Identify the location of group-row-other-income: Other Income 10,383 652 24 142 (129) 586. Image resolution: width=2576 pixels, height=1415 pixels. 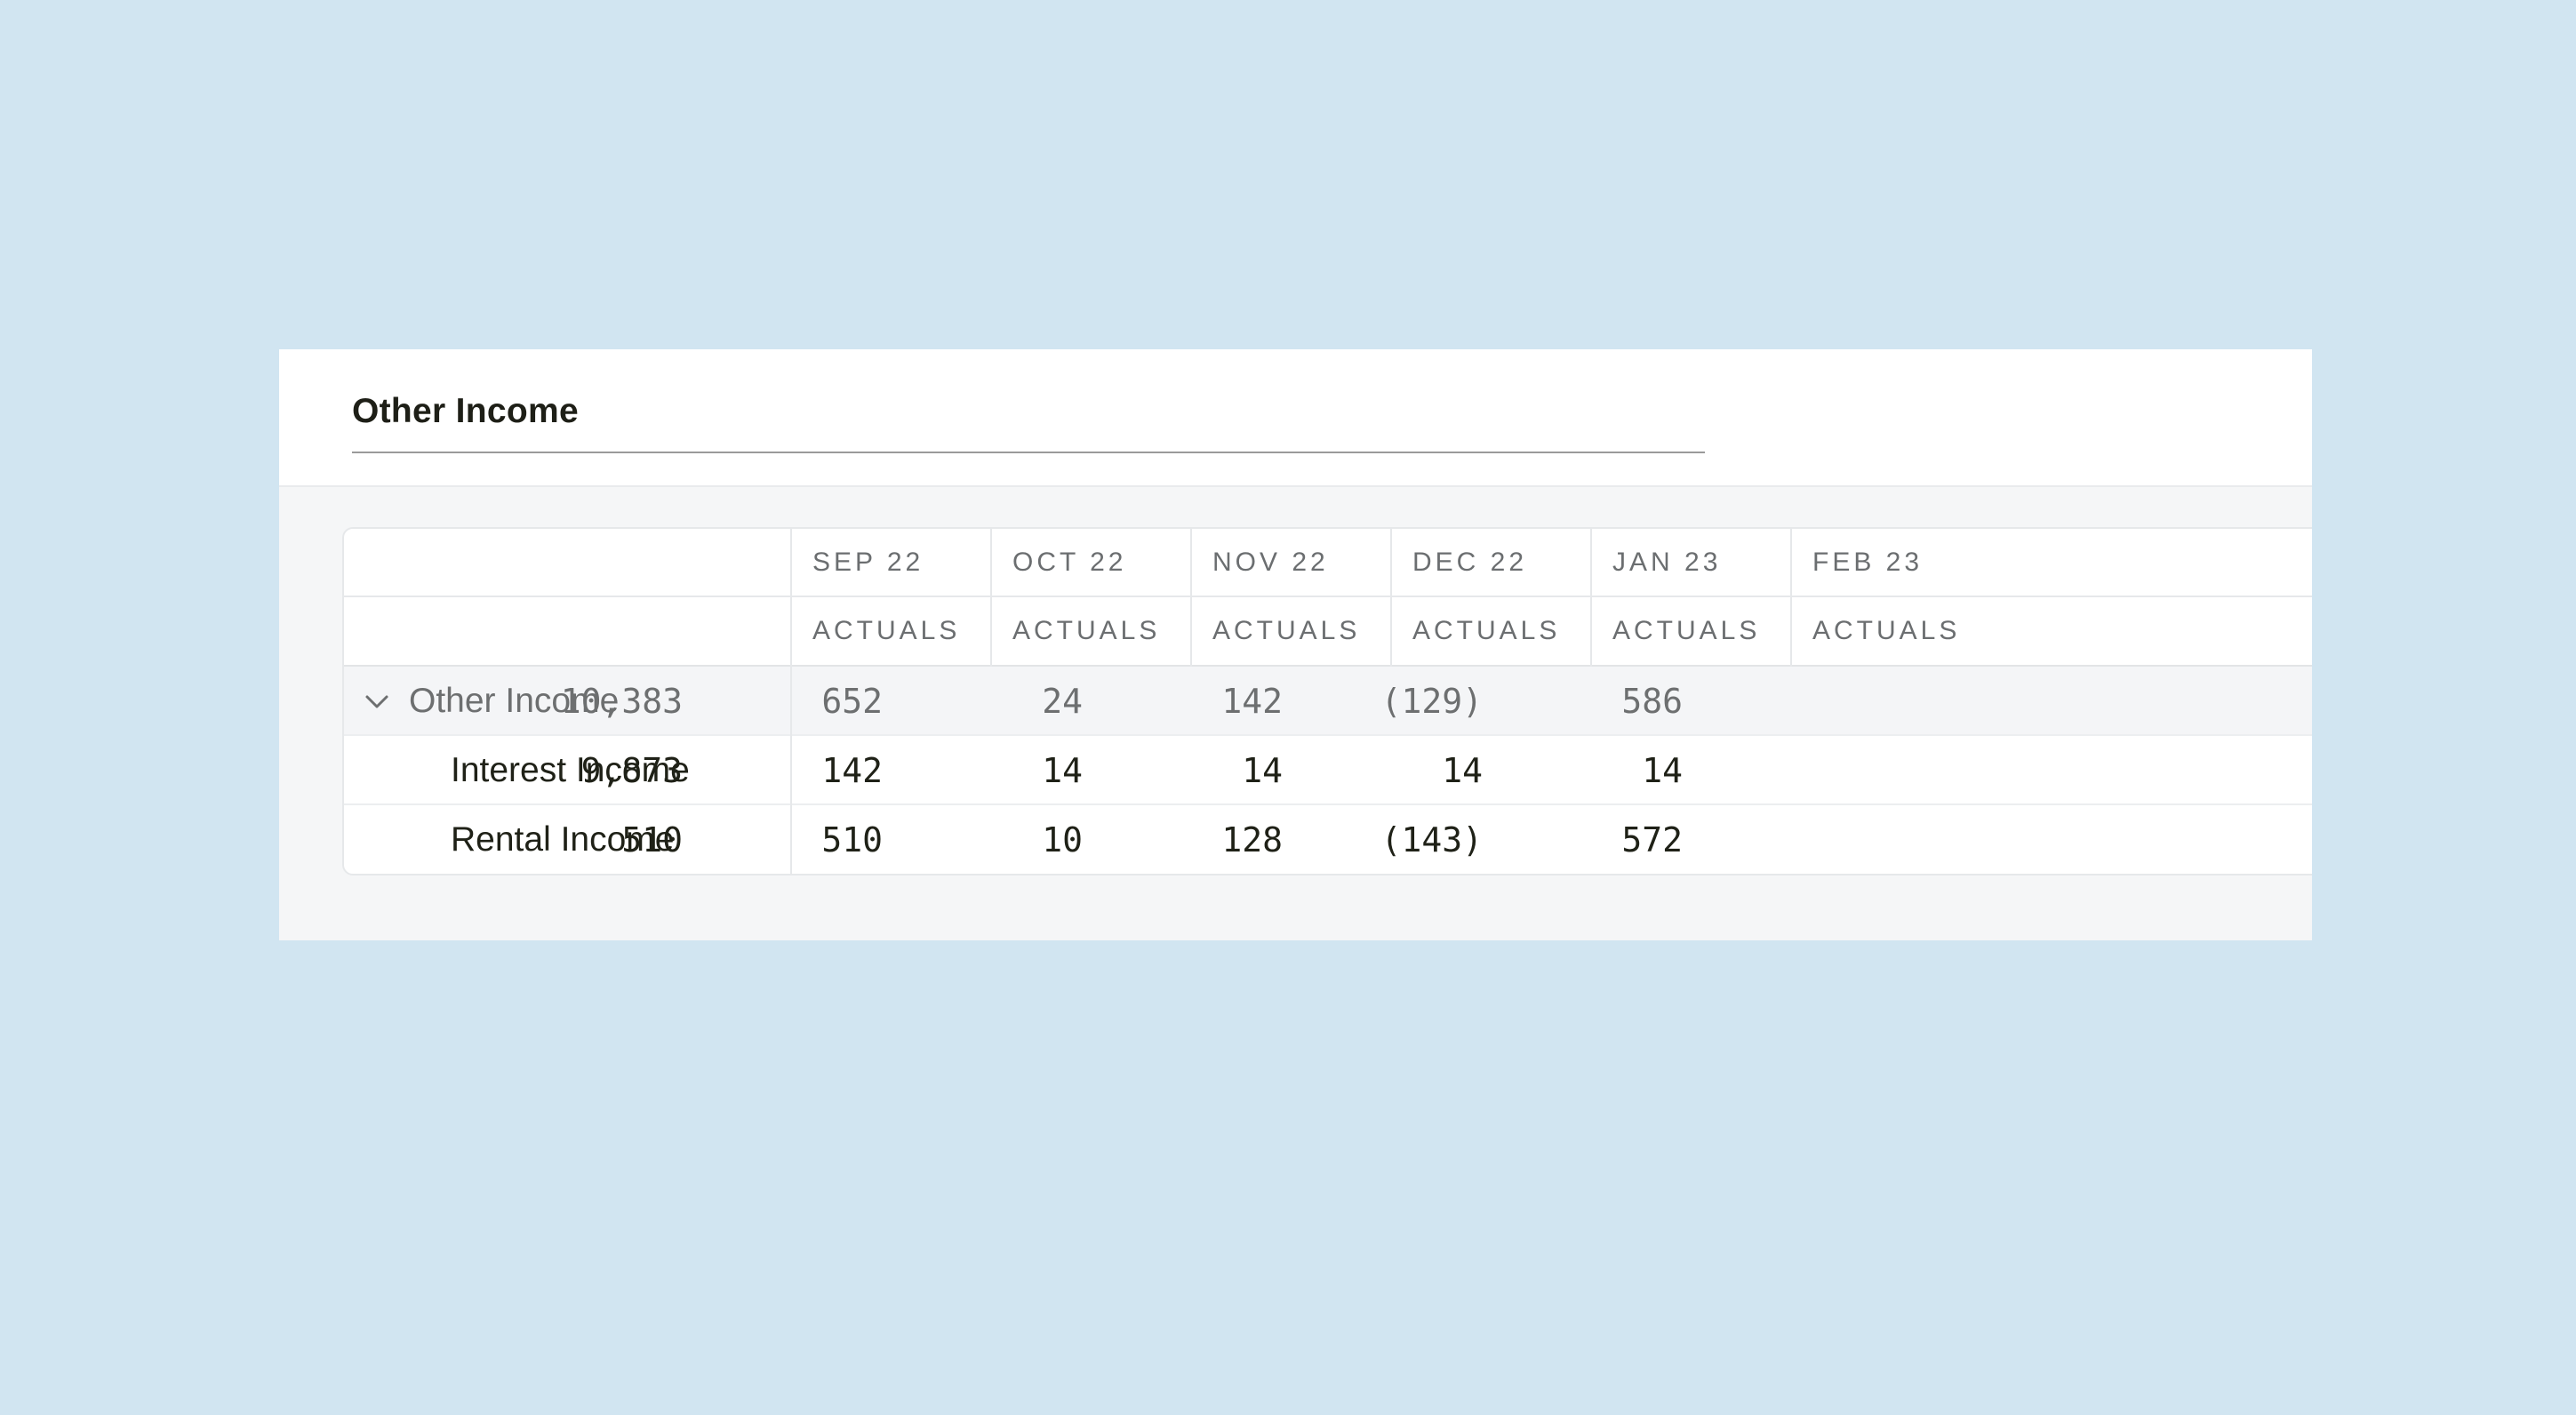
(1328, 701).